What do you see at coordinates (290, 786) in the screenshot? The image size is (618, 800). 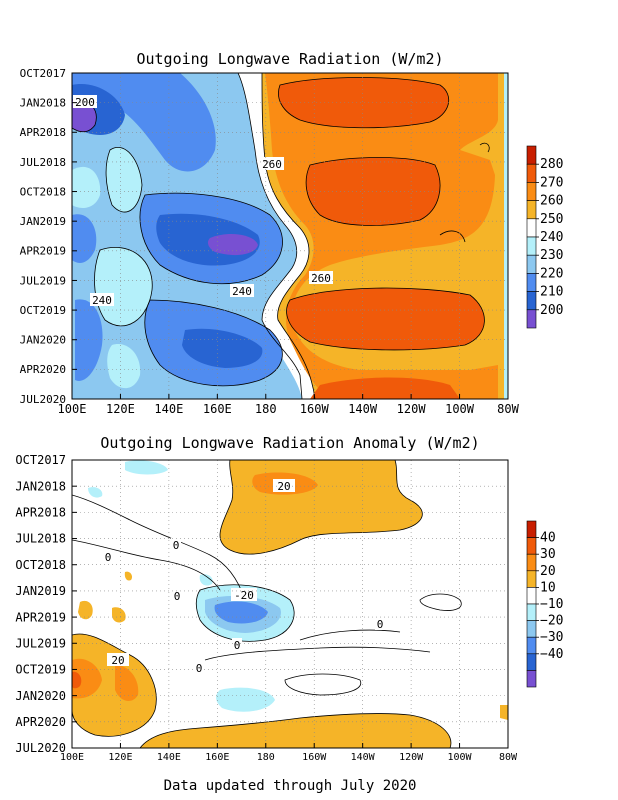 I see `footer-note: Data updated through July 2020` at bounding box center [290, 786].